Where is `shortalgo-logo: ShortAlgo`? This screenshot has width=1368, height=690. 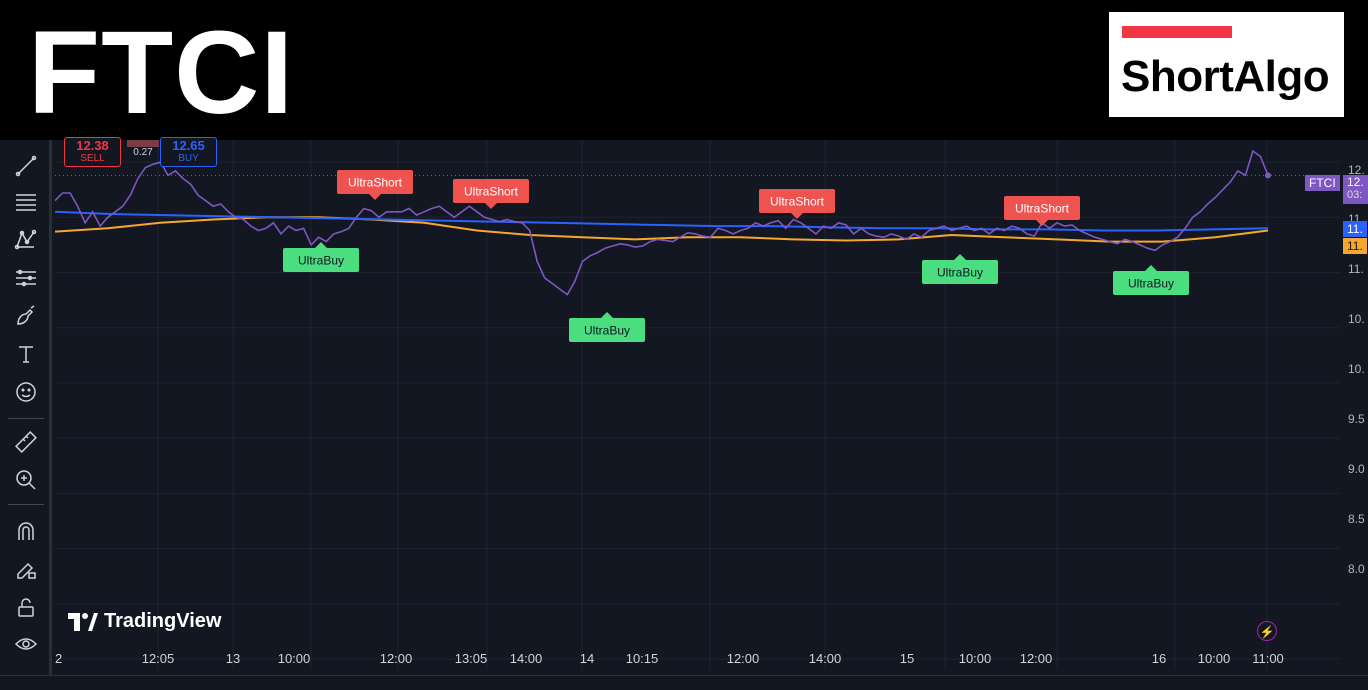 shortalgo-logo: ShortAlgo is located at coordinates (1226, 64).